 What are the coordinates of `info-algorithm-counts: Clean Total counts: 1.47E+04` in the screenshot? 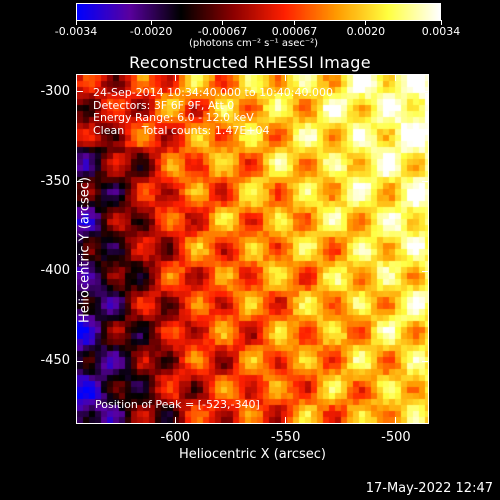 It's located at (181, 130).